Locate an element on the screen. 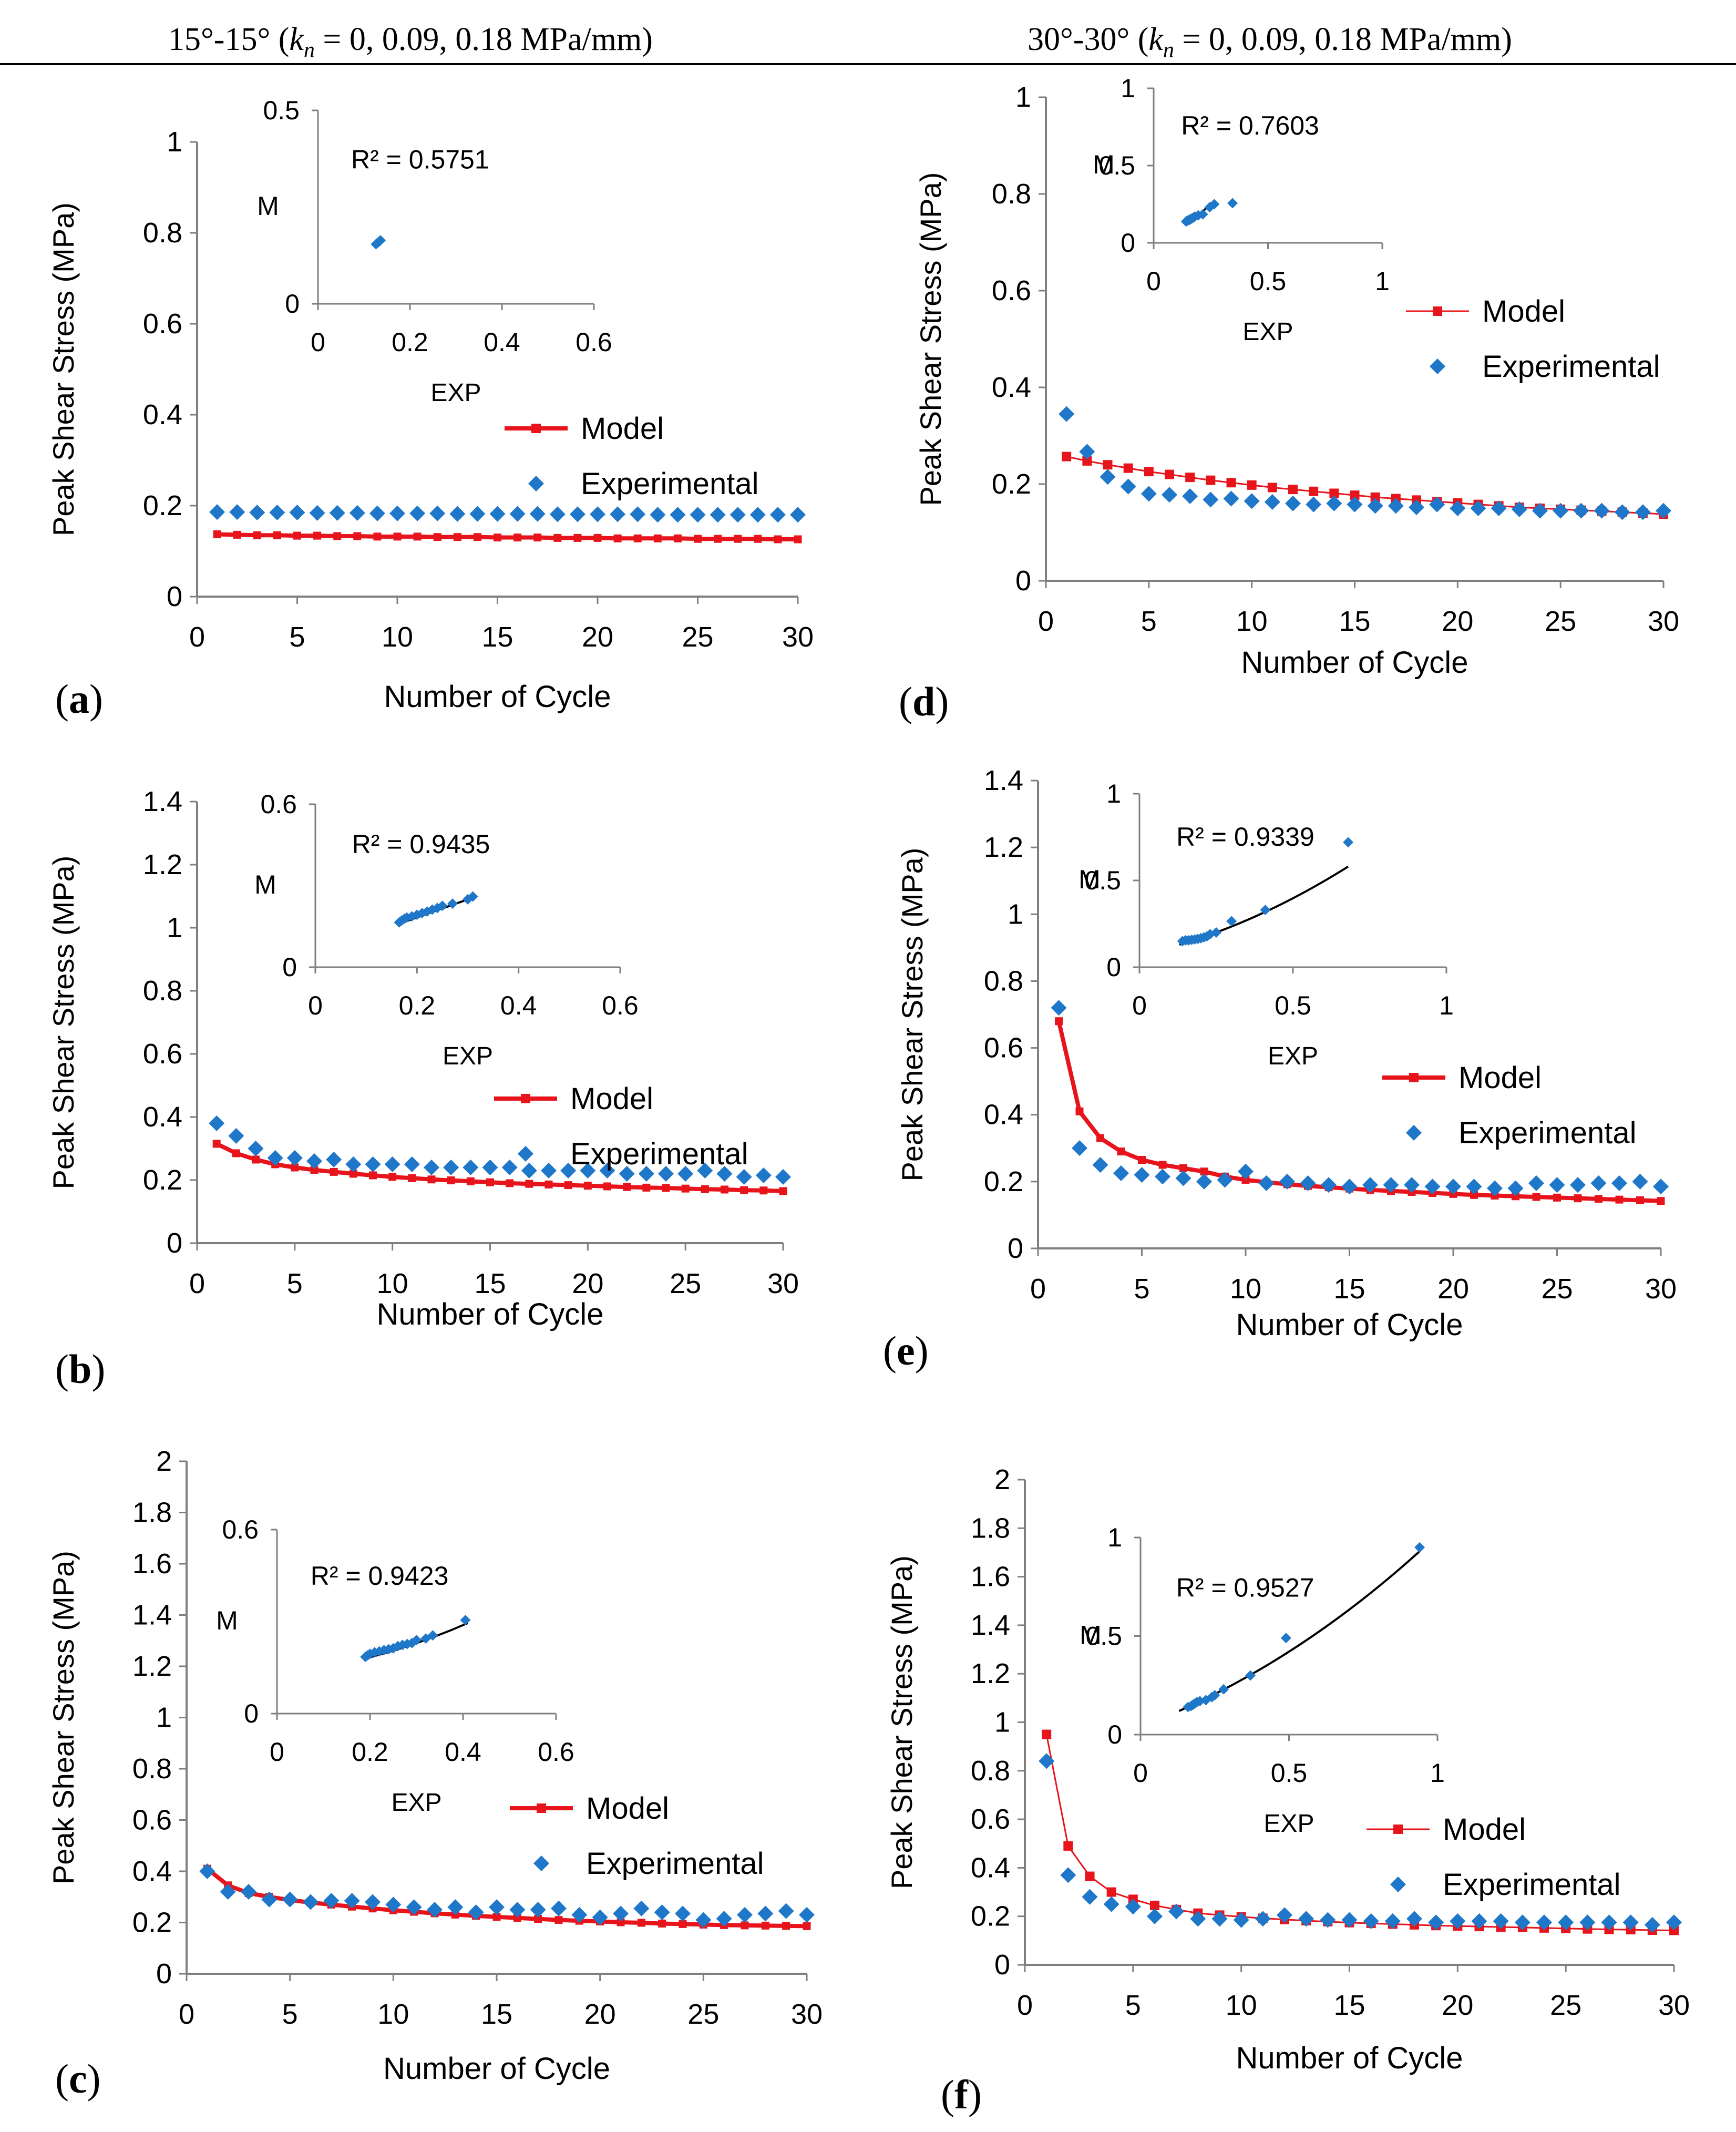  panel-d-inset-point is located at coordinates (1214, 204).